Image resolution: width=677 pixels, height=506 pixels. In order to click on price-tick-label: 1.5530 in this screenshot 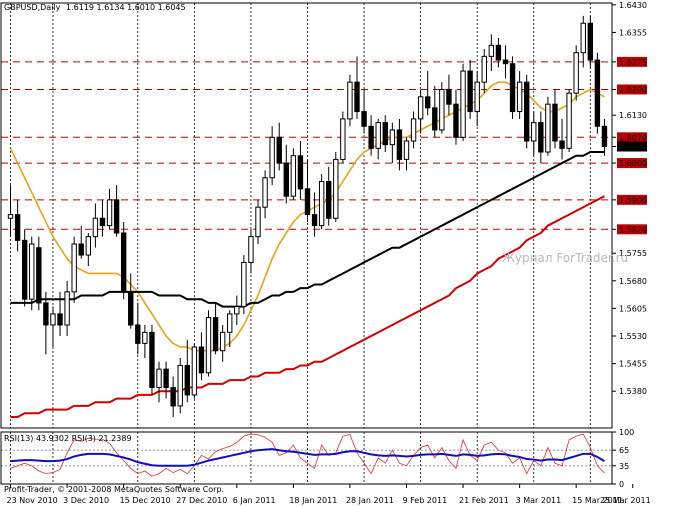, I will do `click(633, 336)`.